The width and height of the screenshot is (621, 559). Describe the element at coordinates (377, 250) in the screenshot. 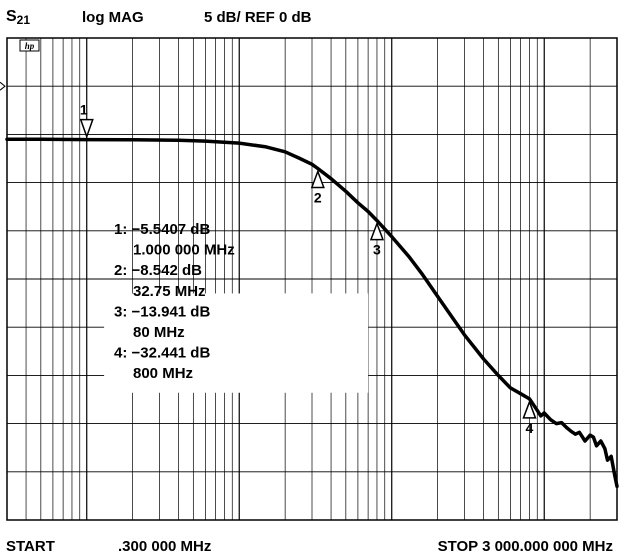

I see `marker-3-label: 3` at that location.